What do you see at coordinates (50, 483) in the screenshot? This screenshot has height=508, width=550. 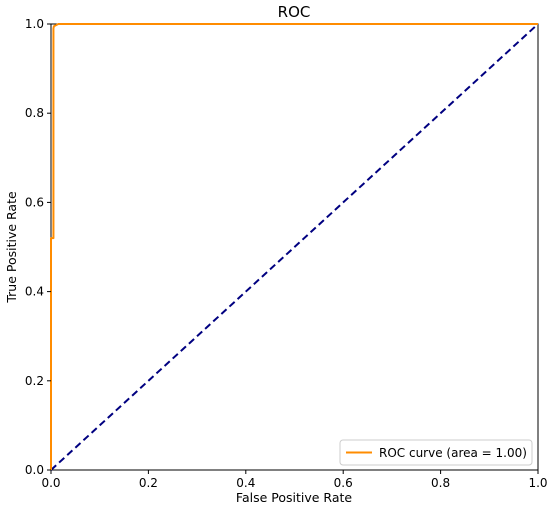 I see `x-tick-label: 0.0` at bounding box center [50, 483].